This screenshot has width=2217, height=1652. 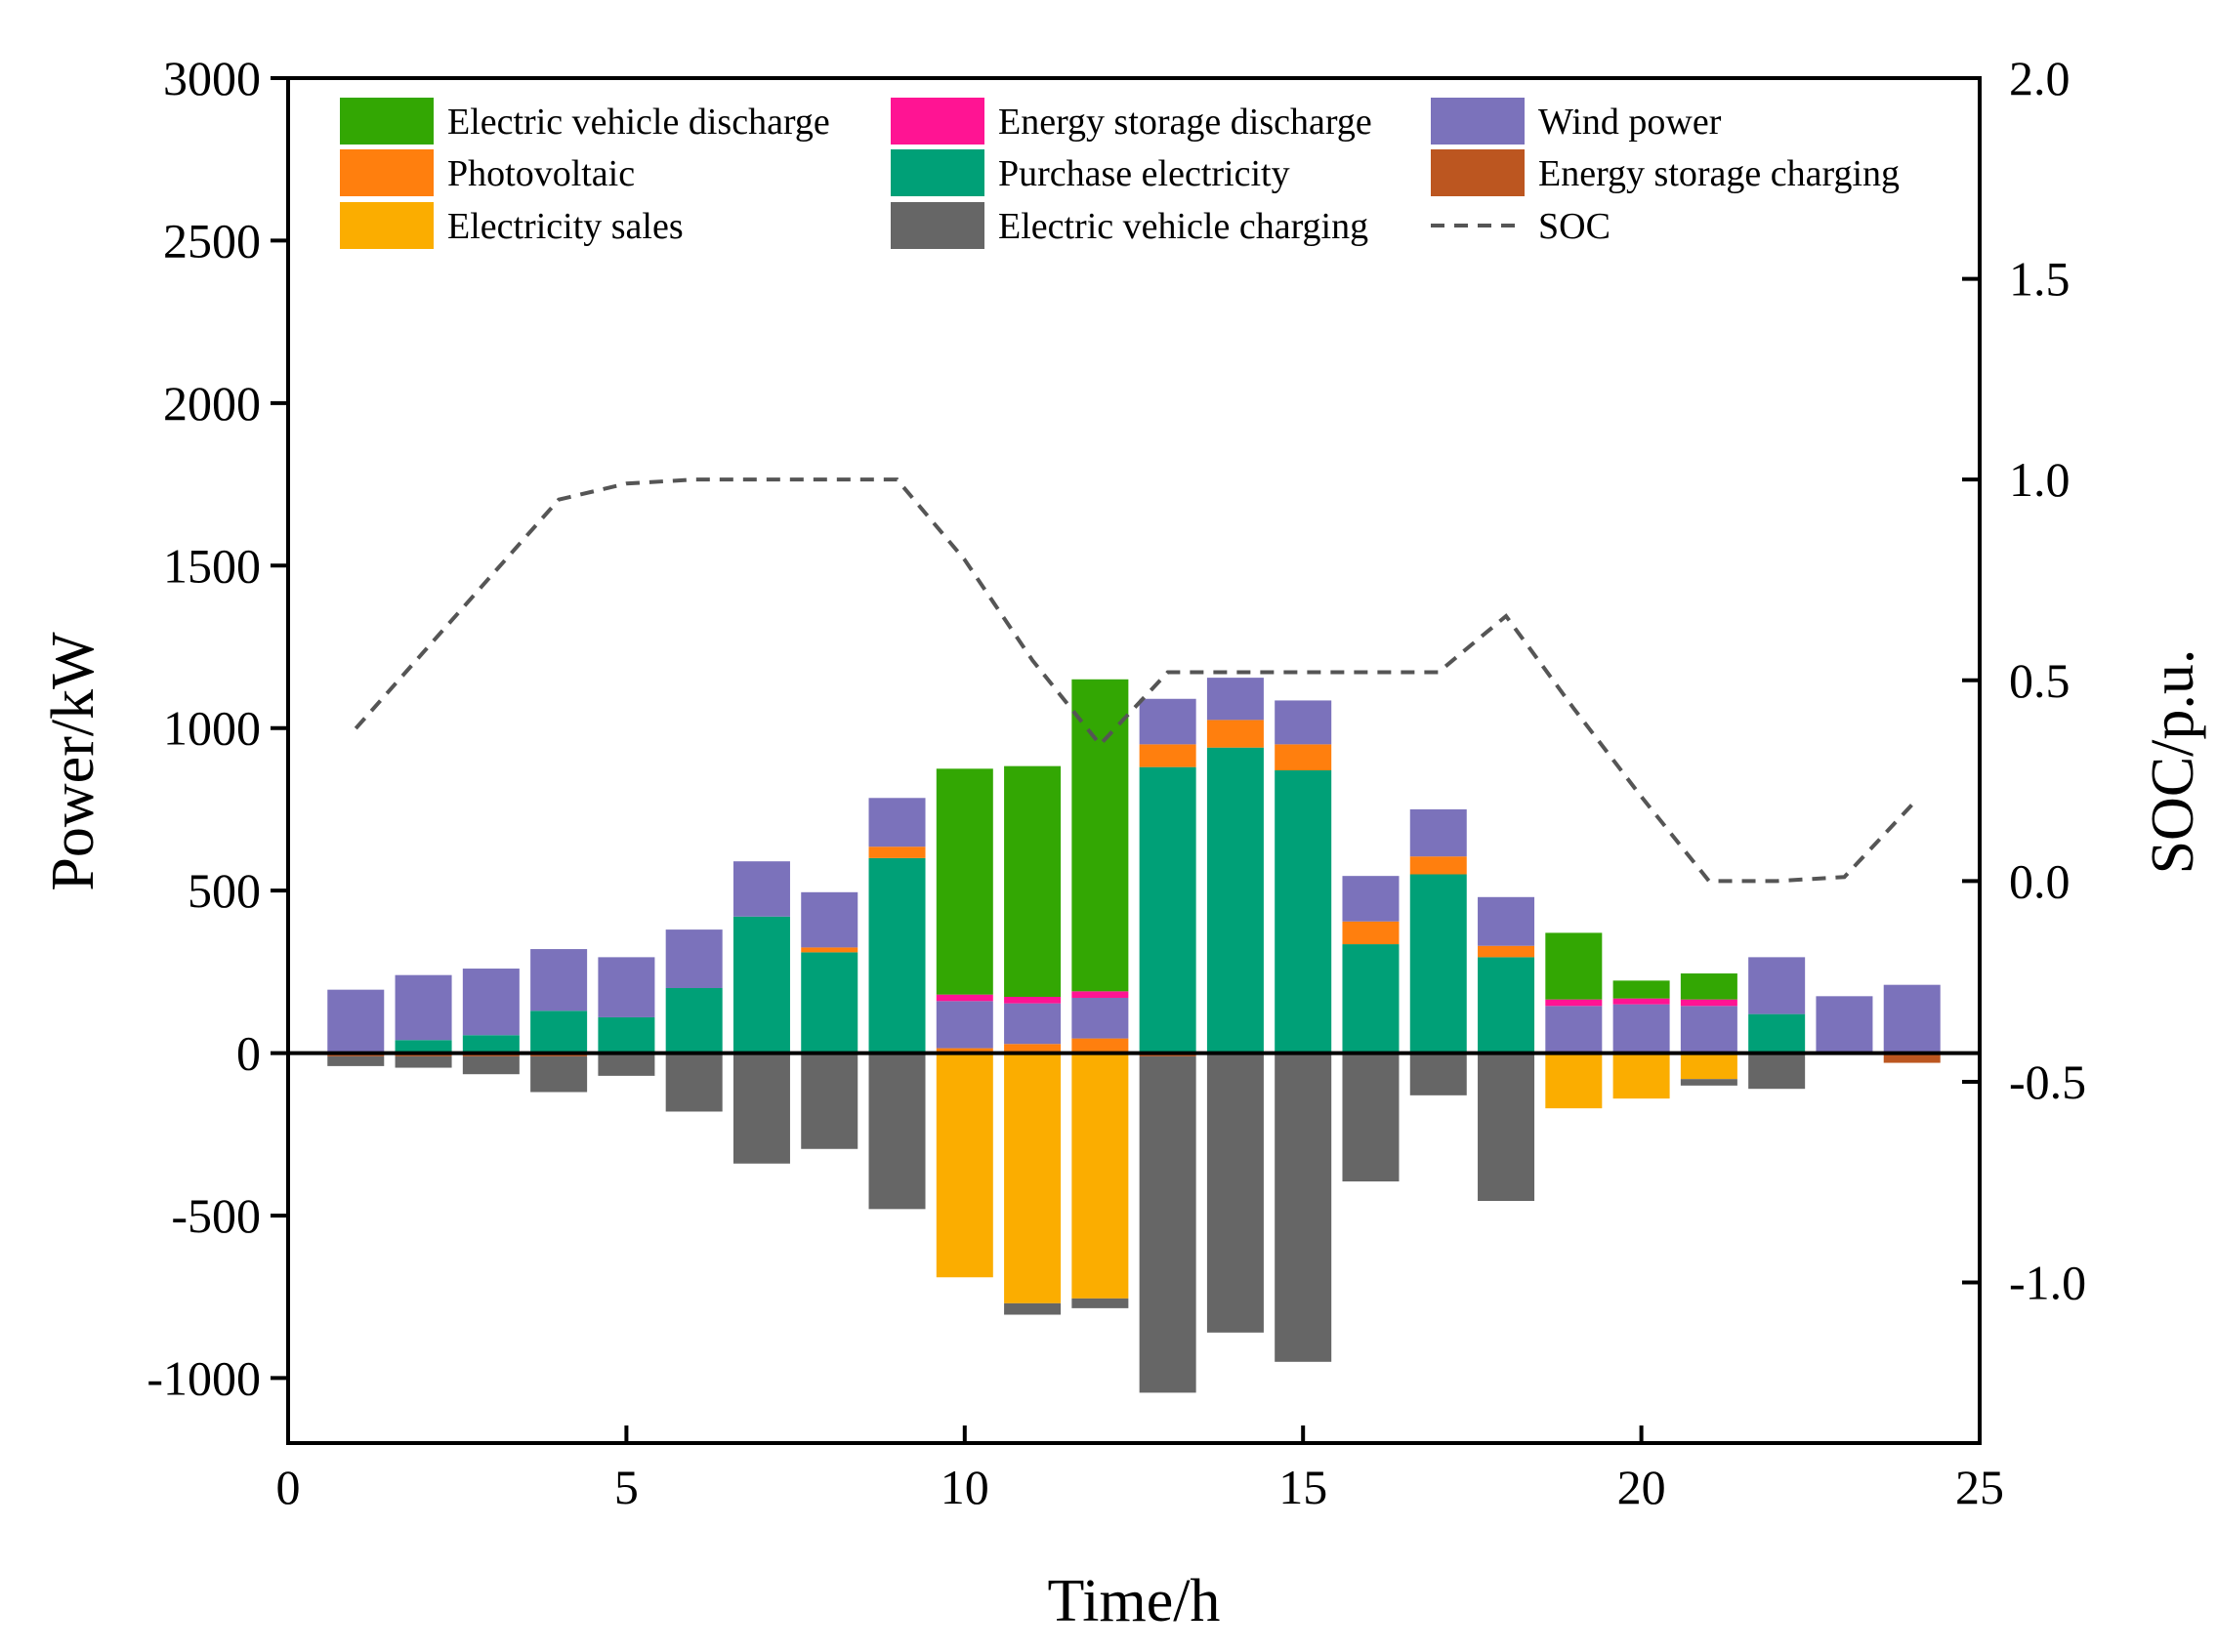 I want to click on y2-tick-label: -0.5, so click(x=2048, y=1081).